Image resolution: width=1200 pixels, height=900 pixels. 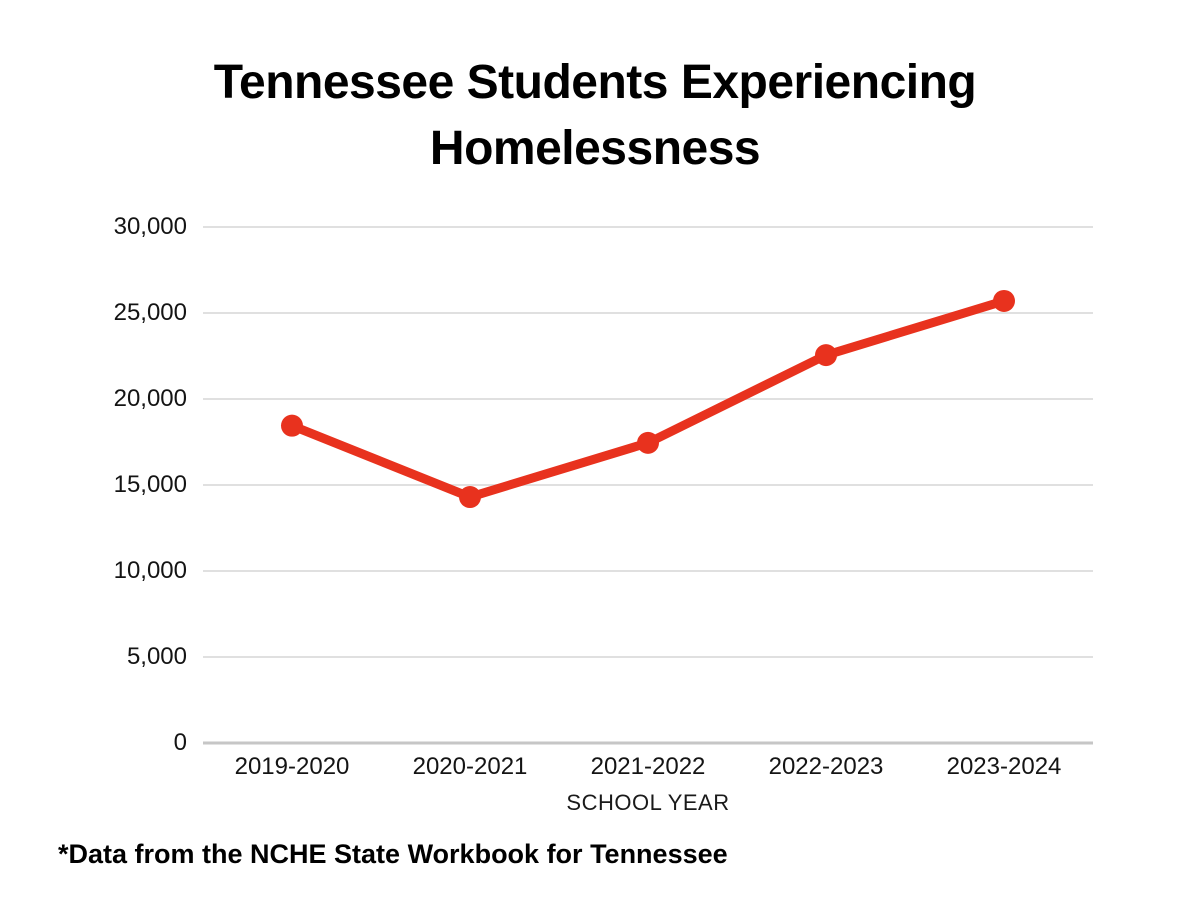 What do you see at coordinates (595, 148) in the screenshot?
I see `chart-title-line-2: Homelessness` at bounding box center [595, 148].